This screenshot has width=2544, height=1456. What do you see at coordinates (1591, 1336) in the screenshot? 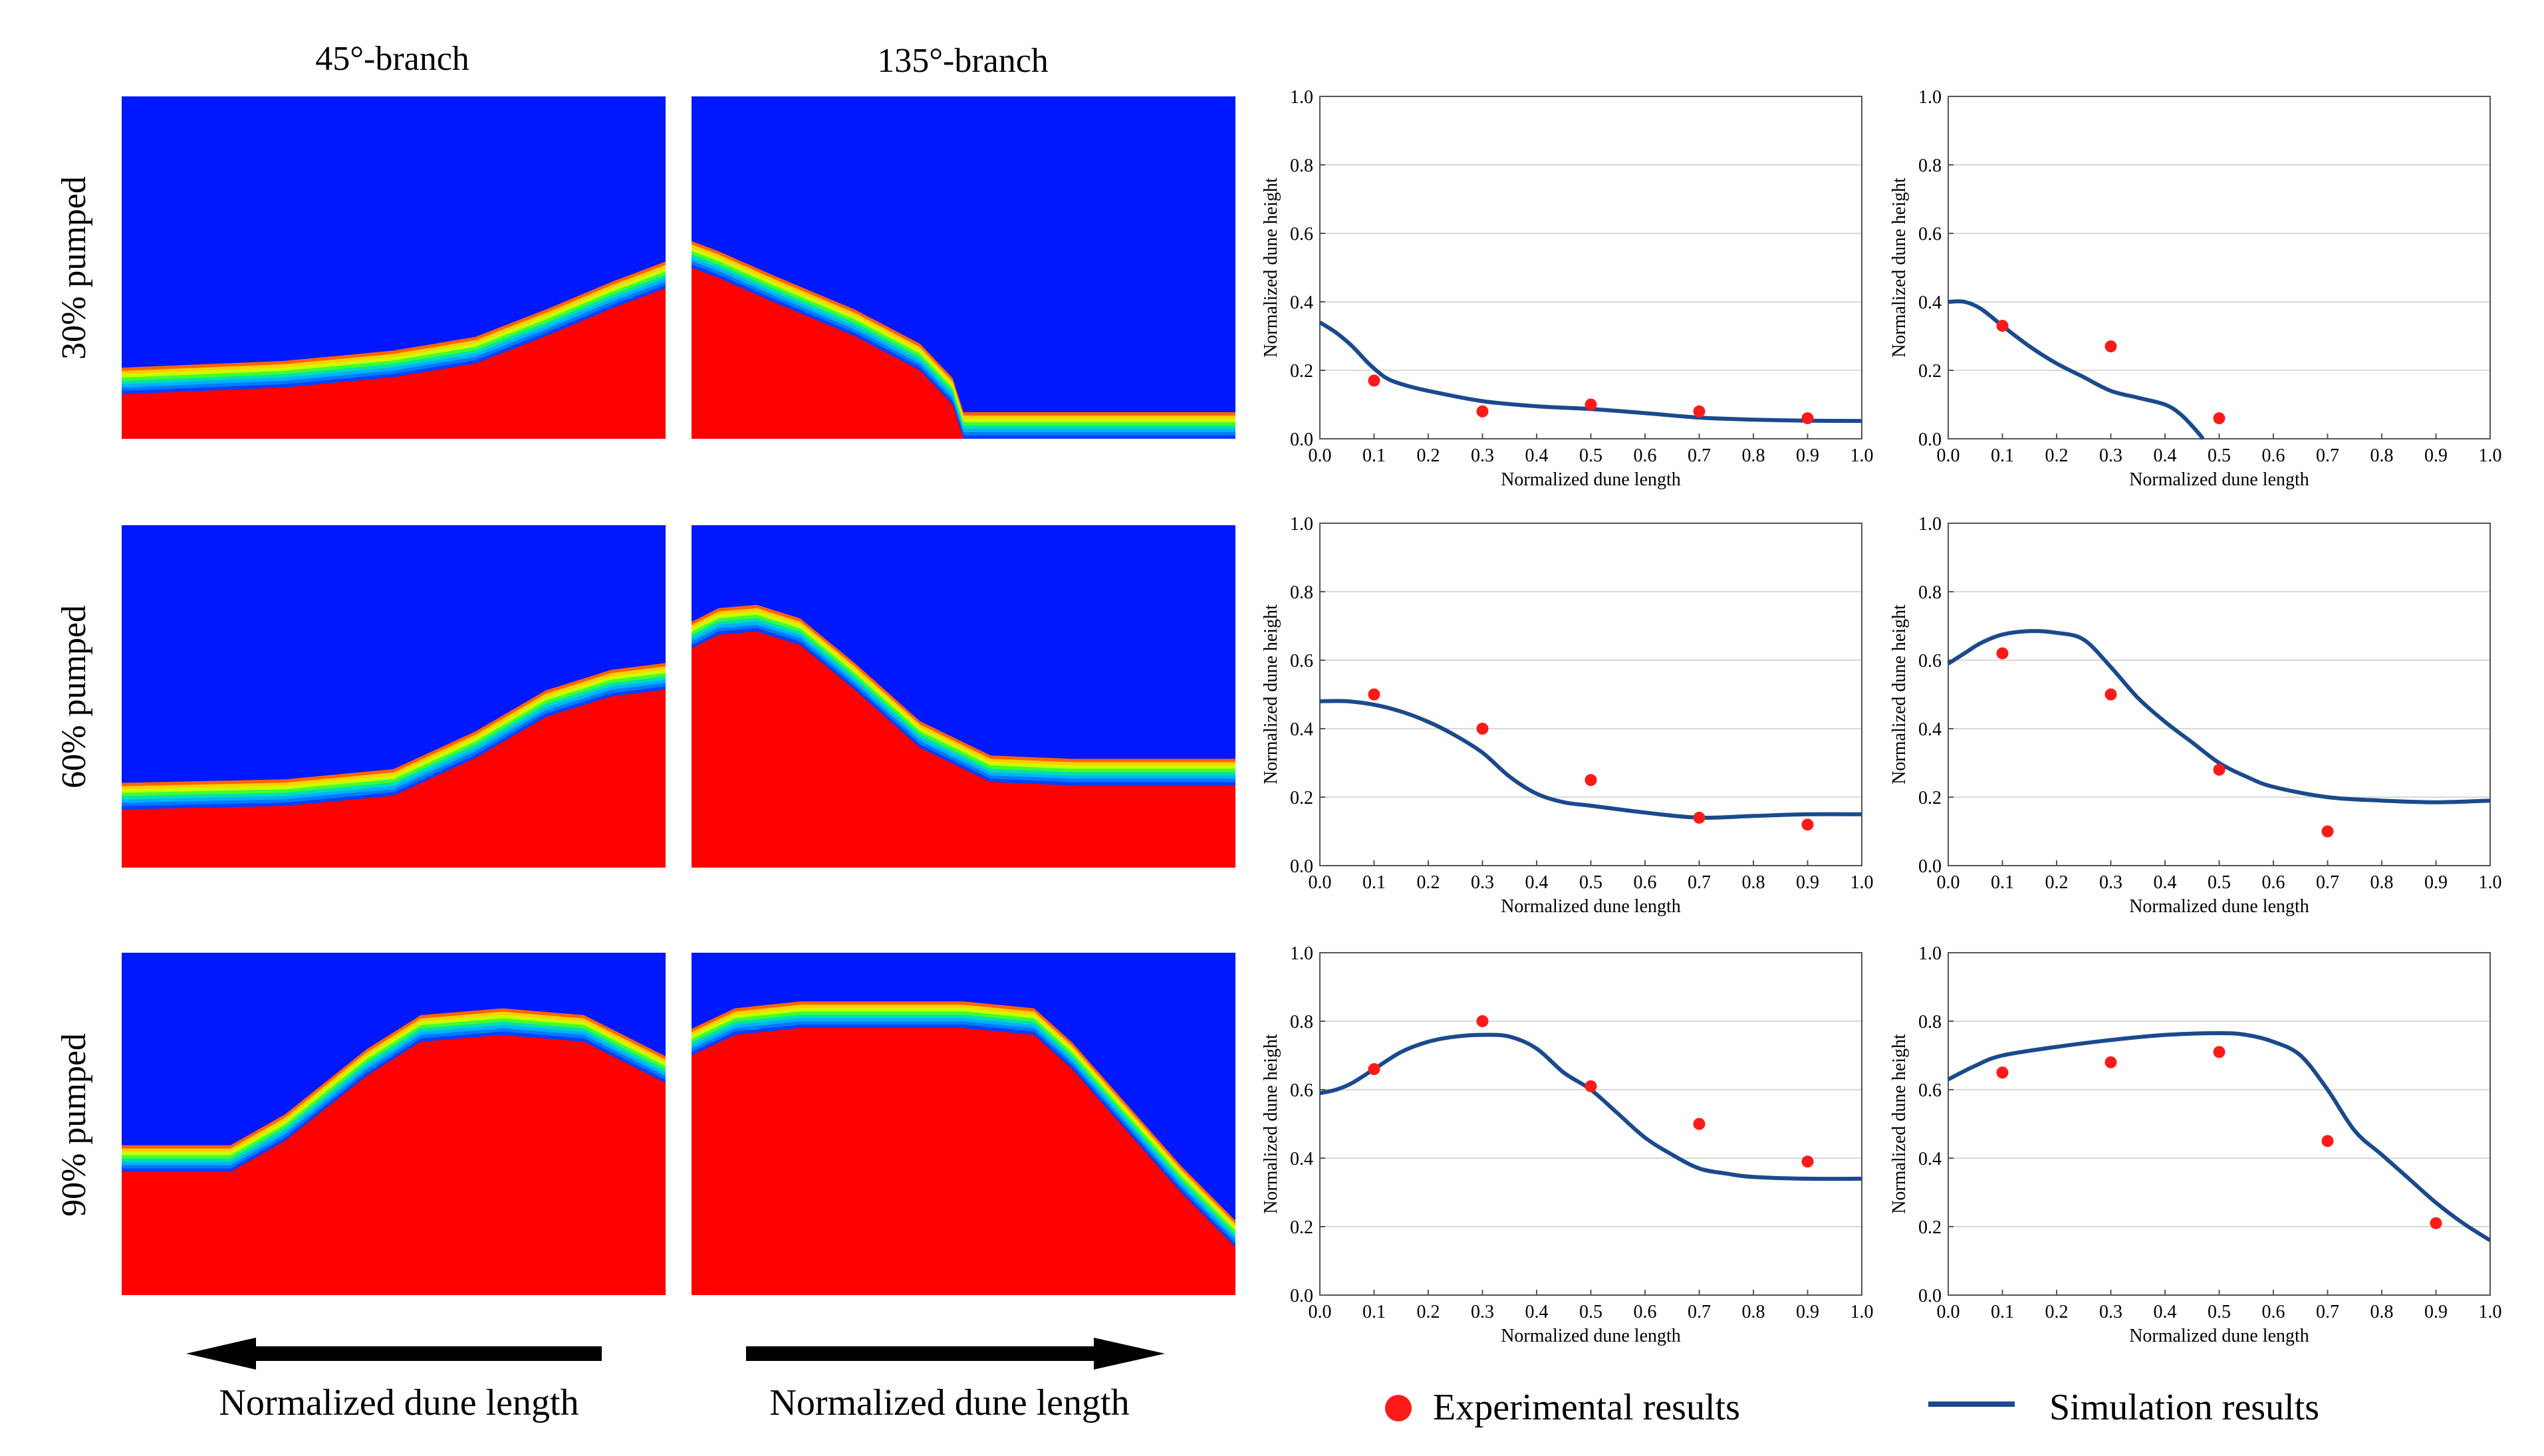
I see `x-axis-label: Normalized dune length` at bounding box center [1591, 1336].